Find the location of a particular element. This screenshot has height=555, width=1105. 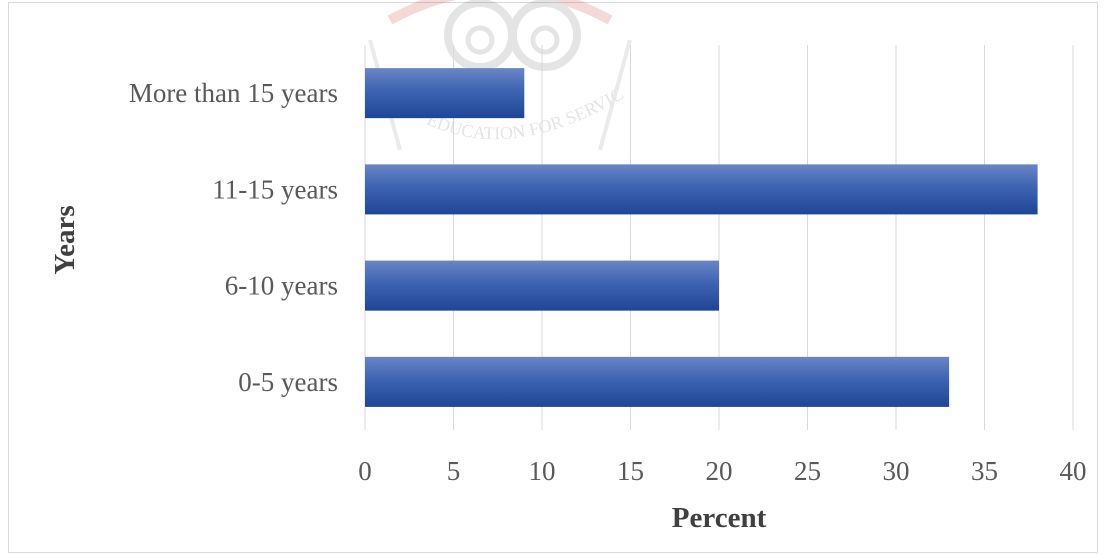

y-axis-title: Years is located at coordinates (65, 239).